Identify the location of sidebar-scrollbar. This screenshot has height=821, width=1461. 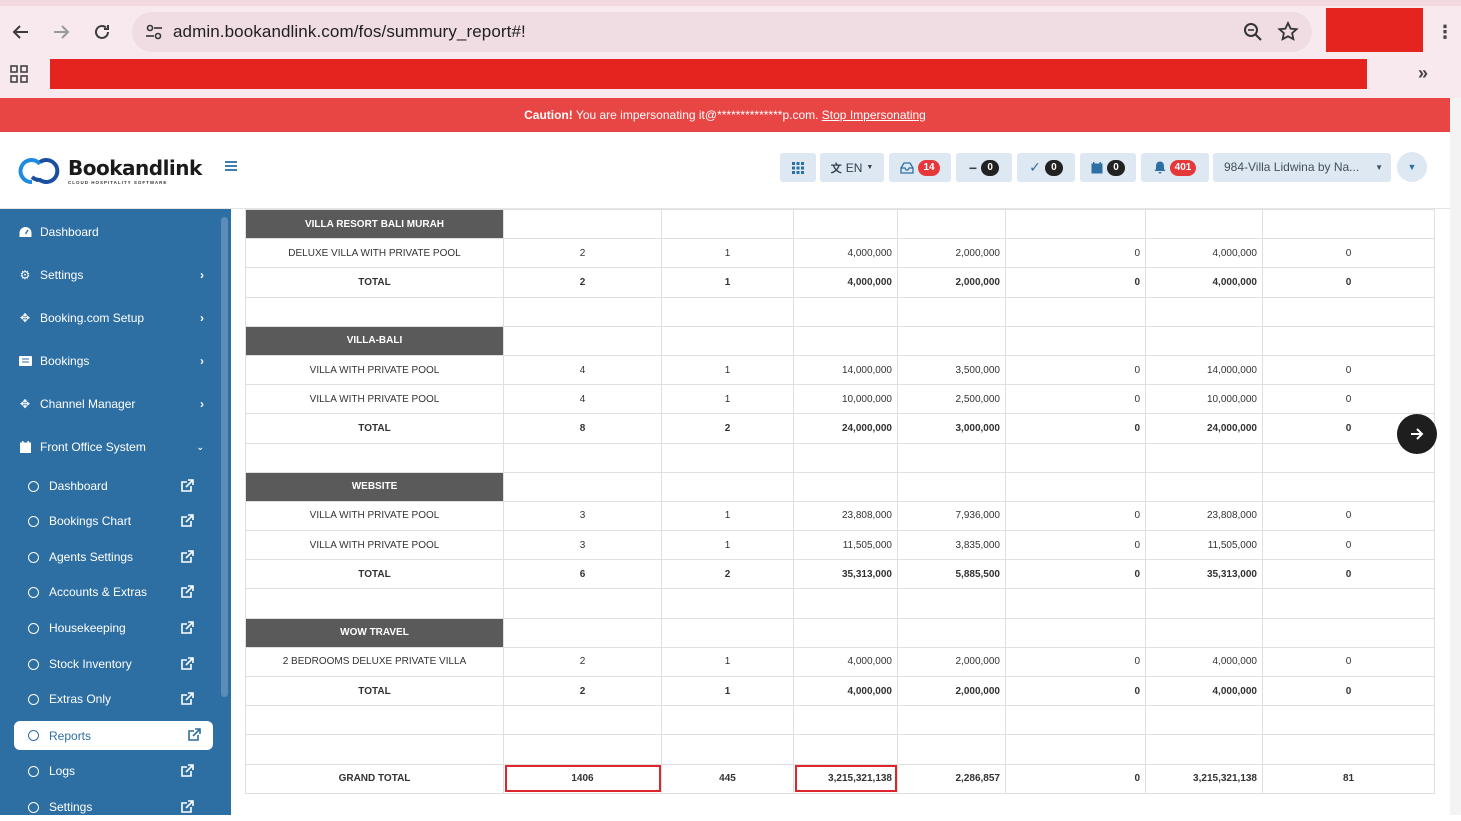
(224, 457).